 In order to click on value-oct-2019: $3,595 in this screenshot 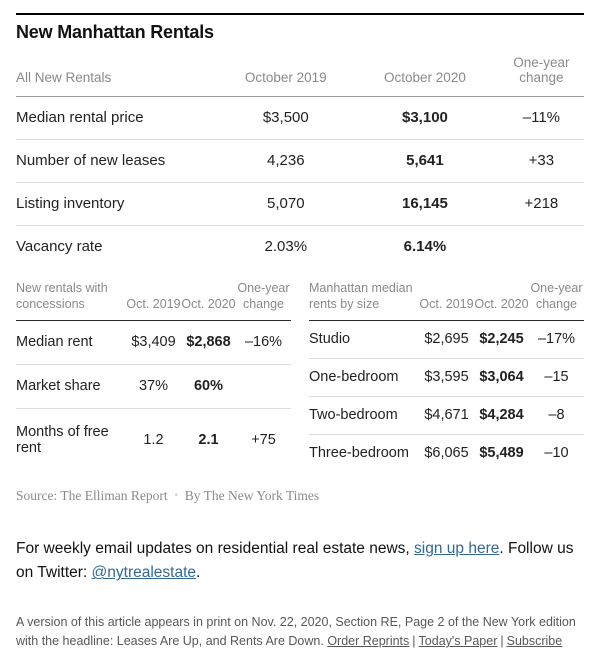, I will do `click(446, 377)`.